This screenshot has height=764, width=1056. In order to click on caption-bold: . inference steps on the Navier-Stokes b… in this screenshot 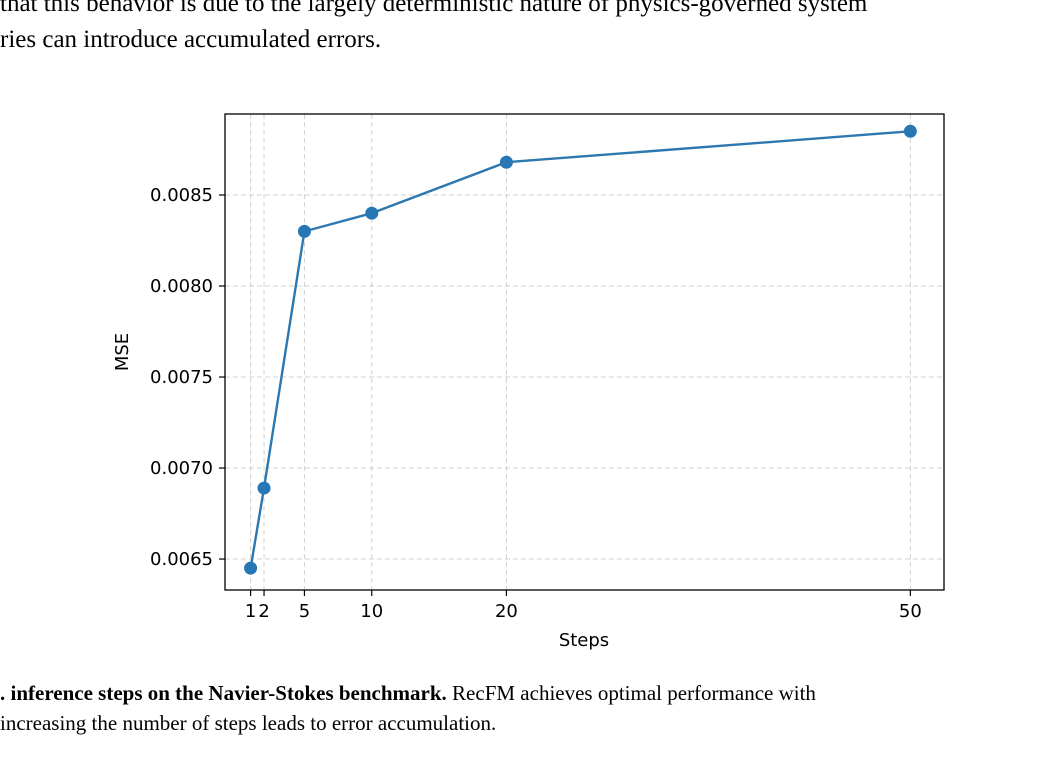, I will do `click(223, 693)`.